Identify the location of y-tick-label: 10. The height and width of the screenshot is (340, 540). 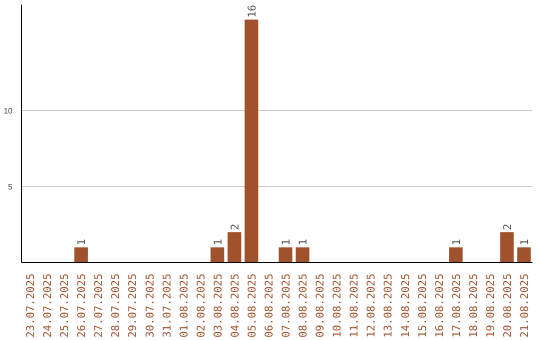
(9, 111).